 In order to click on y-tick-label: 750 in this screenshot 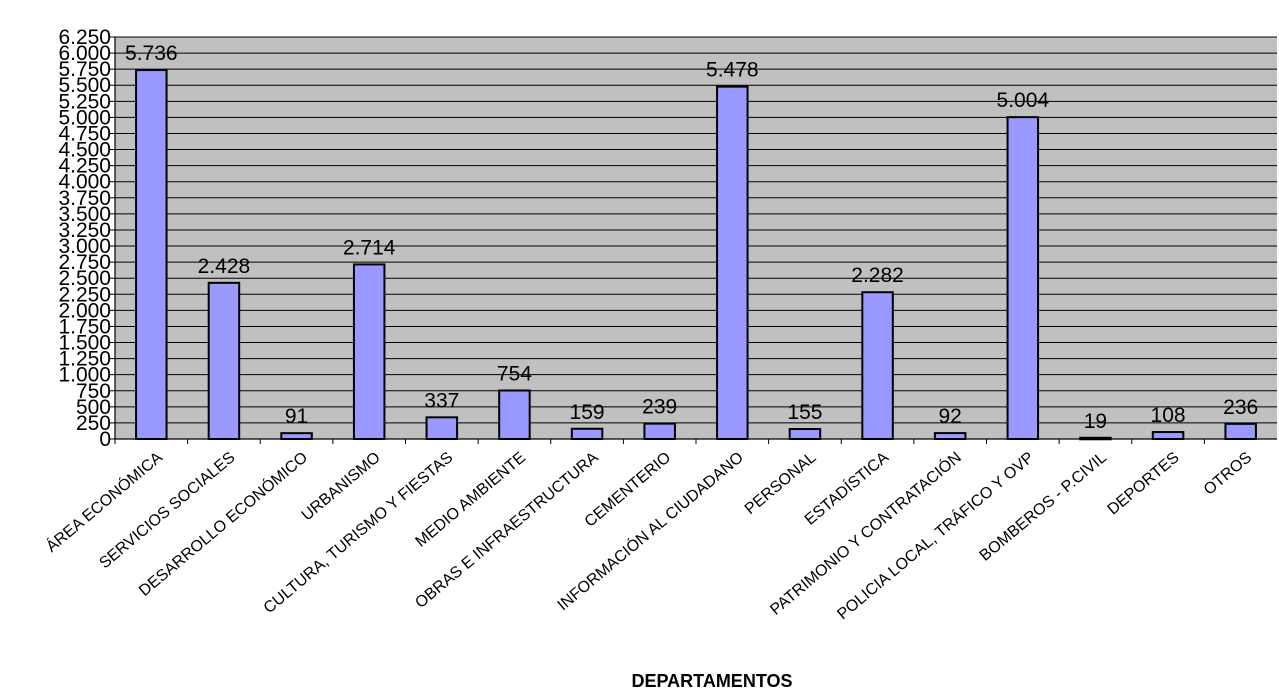, I will do `click(93, 391)`.